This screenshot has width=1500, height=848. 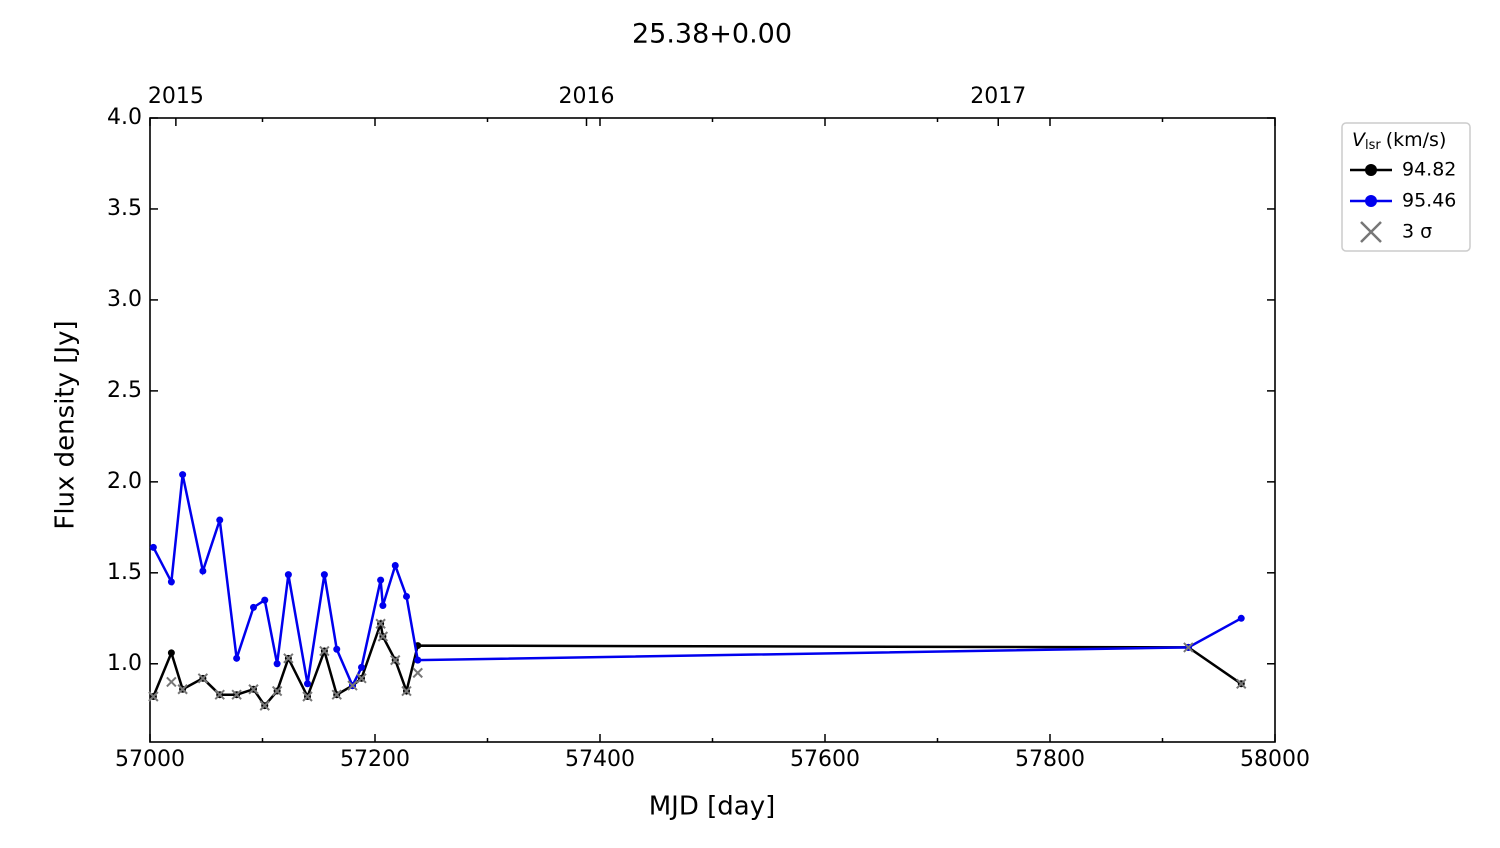 What do you see at coordinates (1416, 140) in the screenshot?
I see `legend-title-unit: (km/s)` at bounding box center [1416, 140].